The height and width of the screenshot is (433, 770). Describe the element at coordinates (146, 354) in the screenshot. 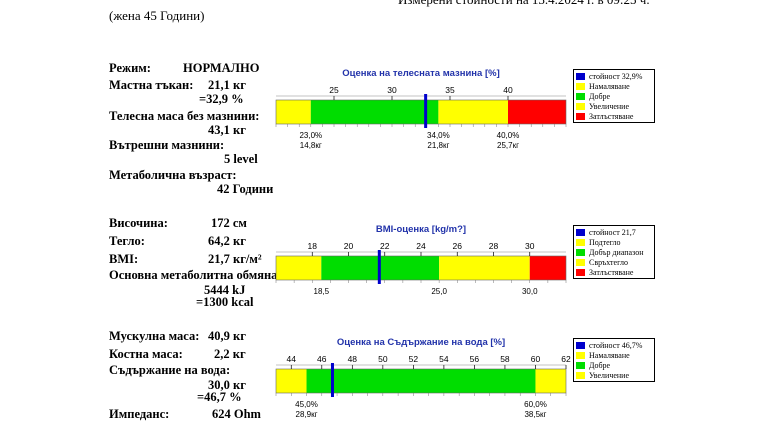

I see `bone-mass-label: Костна маса:` at that location.